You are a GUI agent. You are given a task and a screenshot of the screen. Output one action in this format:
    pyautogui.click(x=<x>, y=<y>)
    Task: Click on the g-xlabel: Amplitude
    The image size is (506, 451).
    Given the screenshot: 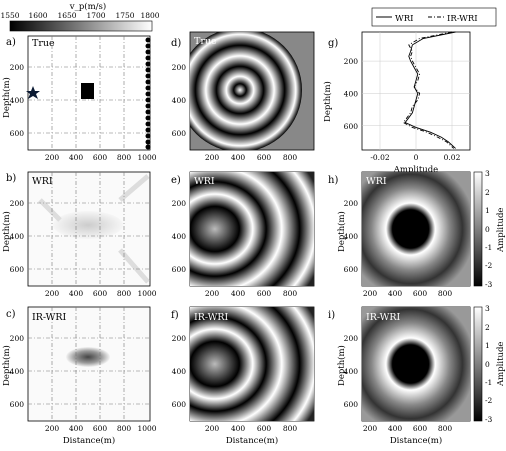 What is the action you would take?
    pyautogui.click(x=415, y=170)
    